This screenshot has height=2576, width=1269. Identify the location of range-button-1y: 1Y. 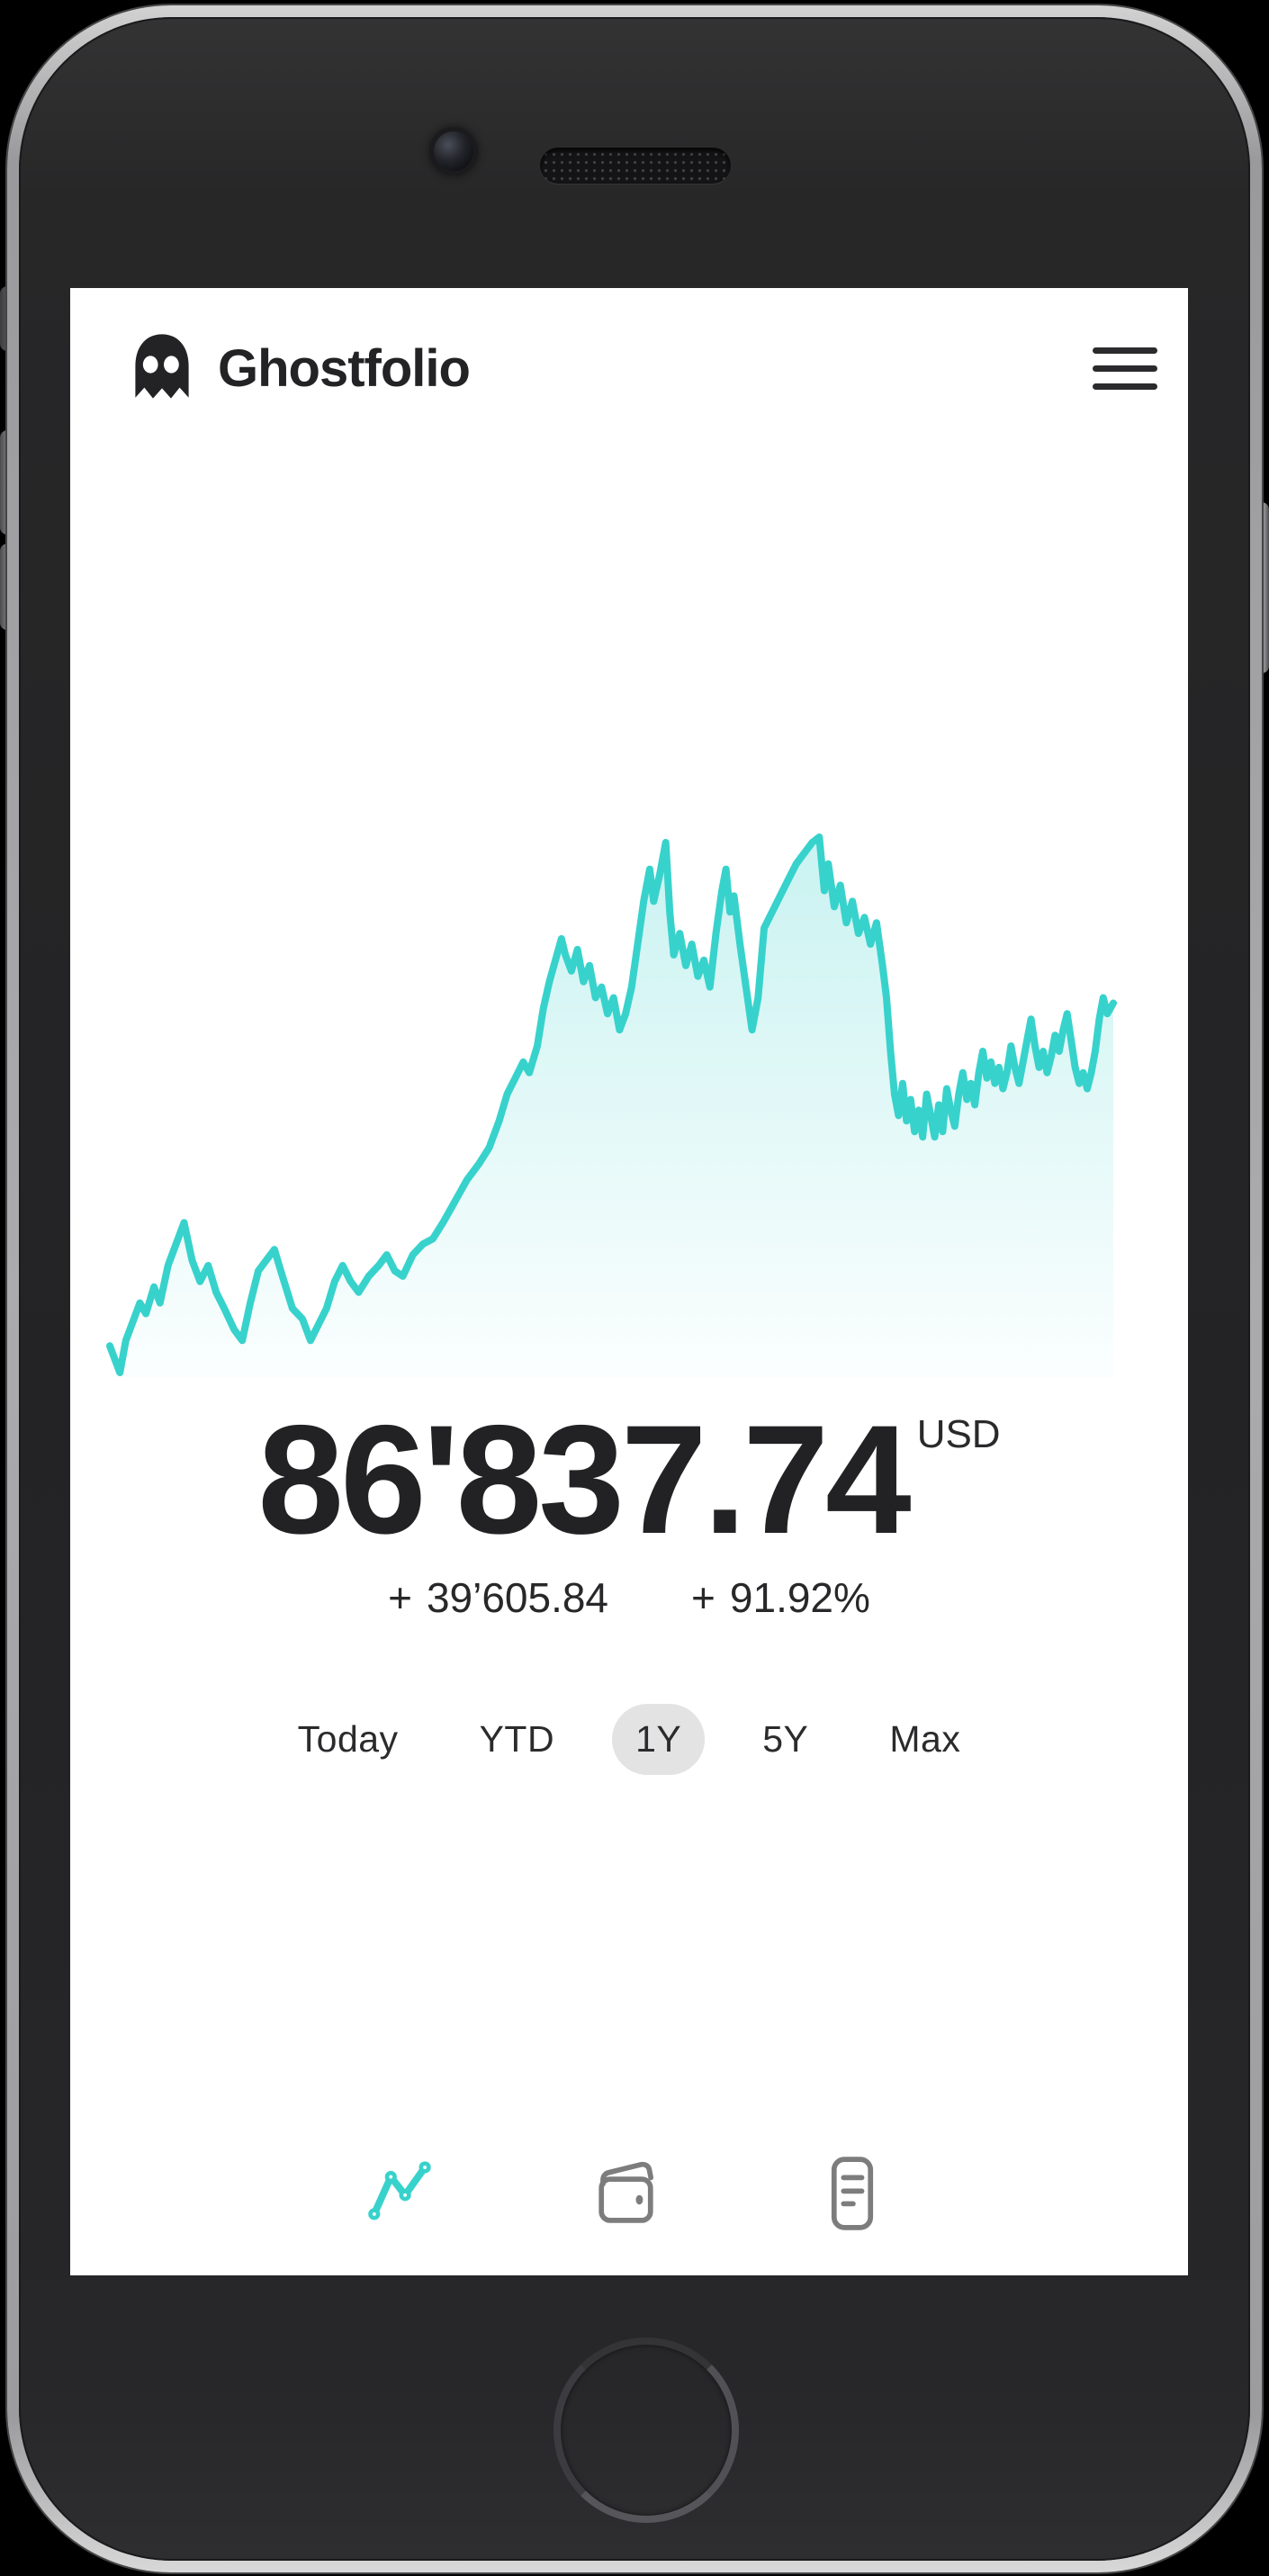
(659, 1739).